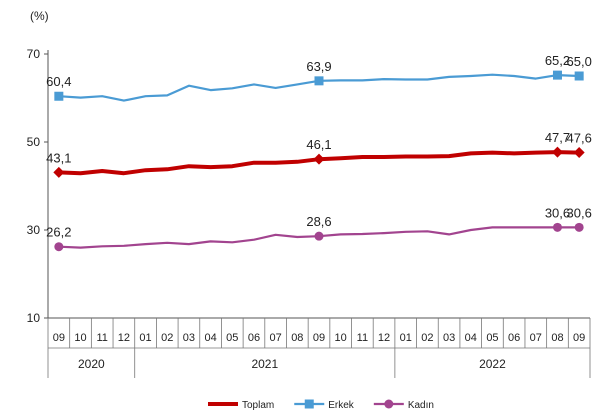 This screenshot has height=416, width=615. What do you see at coordinates (58, 232) in the screenshot?
I see `data-label-kadn: 26,2` at bounding box center [58, 232].